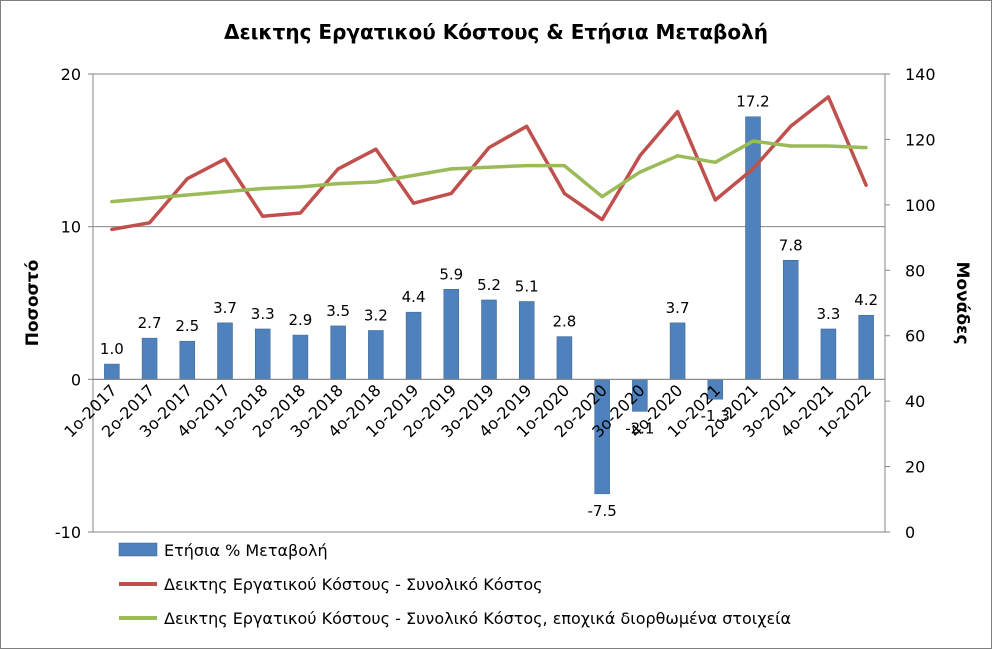  I want to click on bar-data-label: 7.8, so click(791, 245).